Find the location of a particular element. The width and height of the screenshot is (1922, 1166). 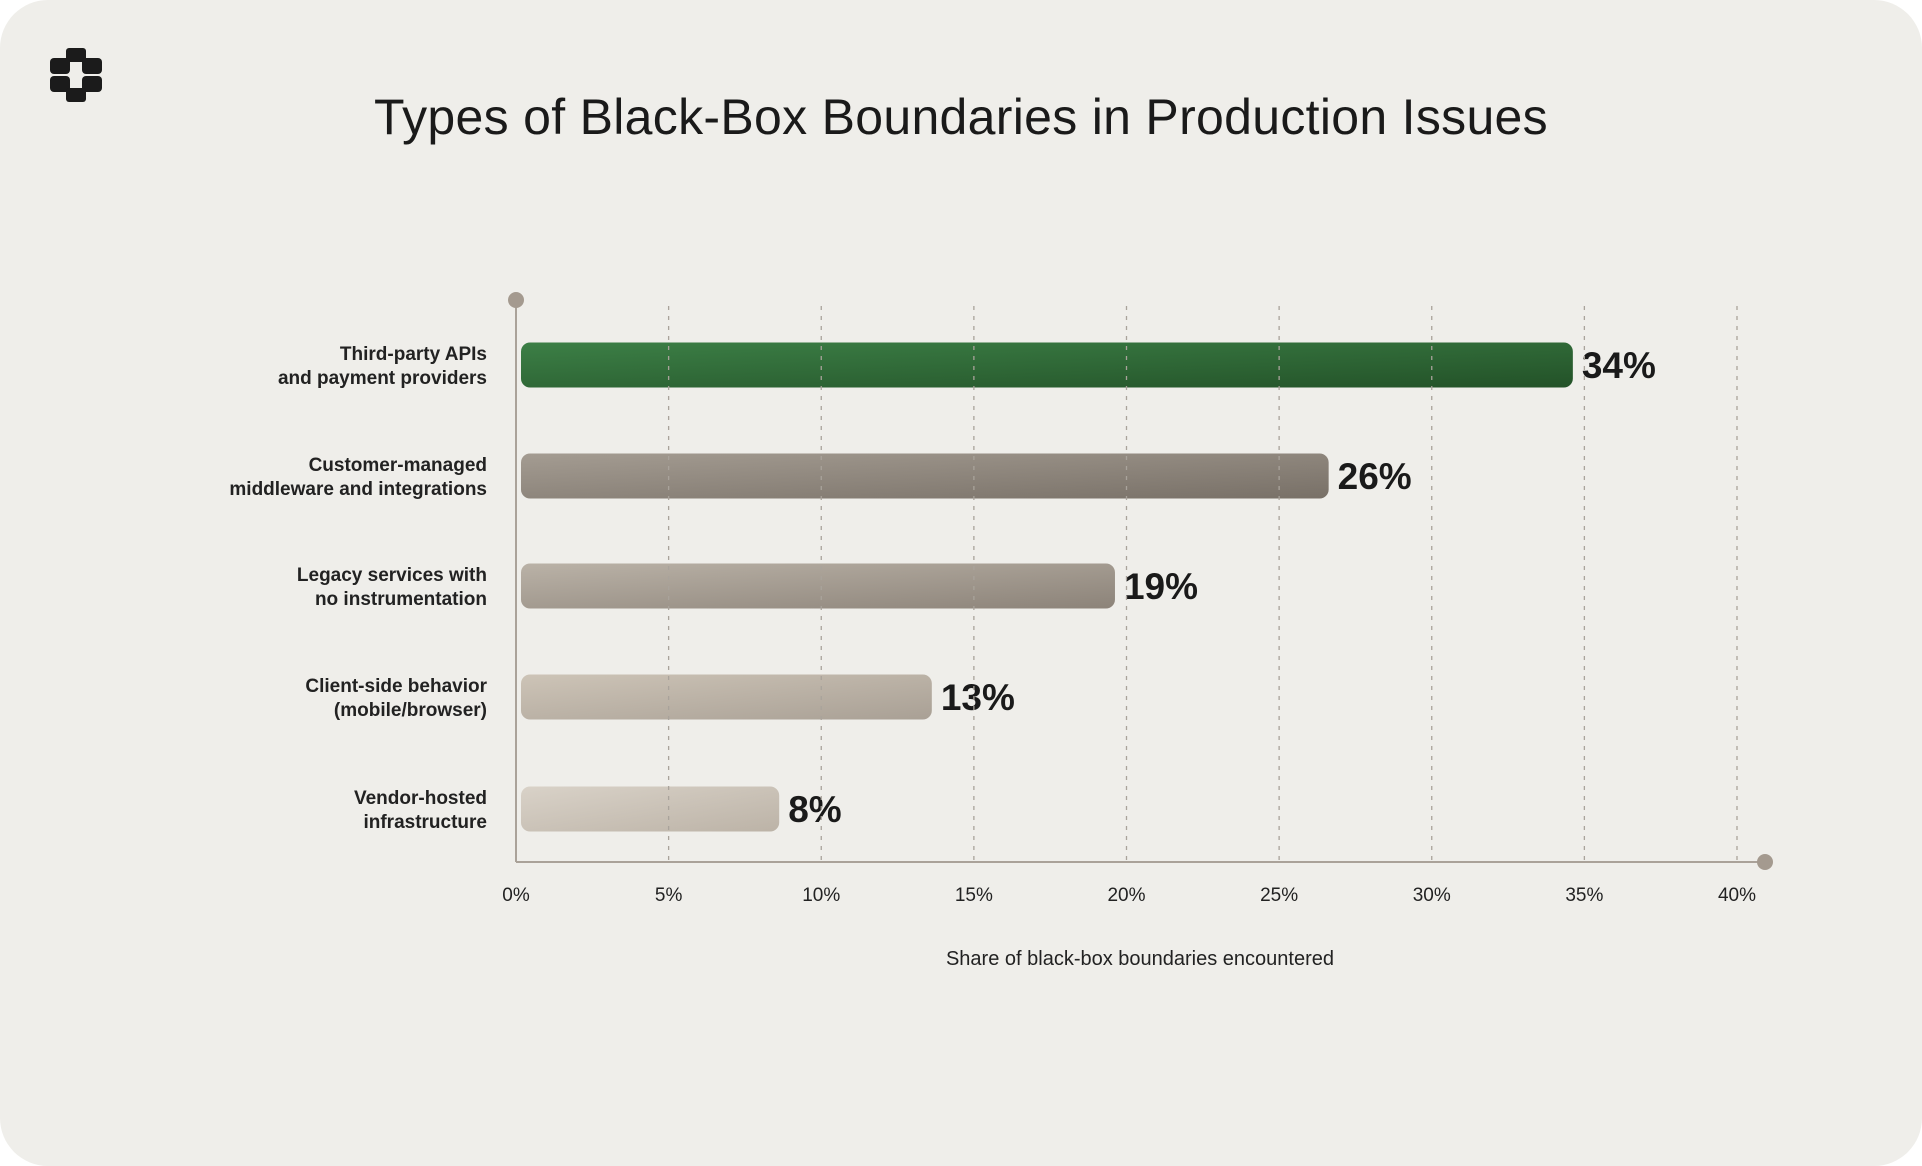

x-tick-label: 35% is located at coordinates (1584, 895).